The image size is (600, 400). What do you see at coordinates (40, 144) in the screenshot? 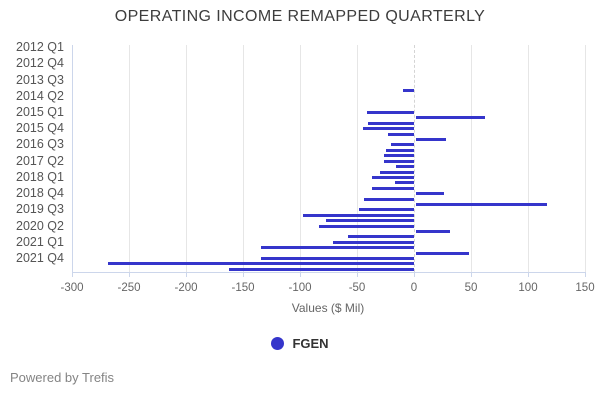
I see `y-axis-label: 2016 Q3` at bounding box center [40, 144].